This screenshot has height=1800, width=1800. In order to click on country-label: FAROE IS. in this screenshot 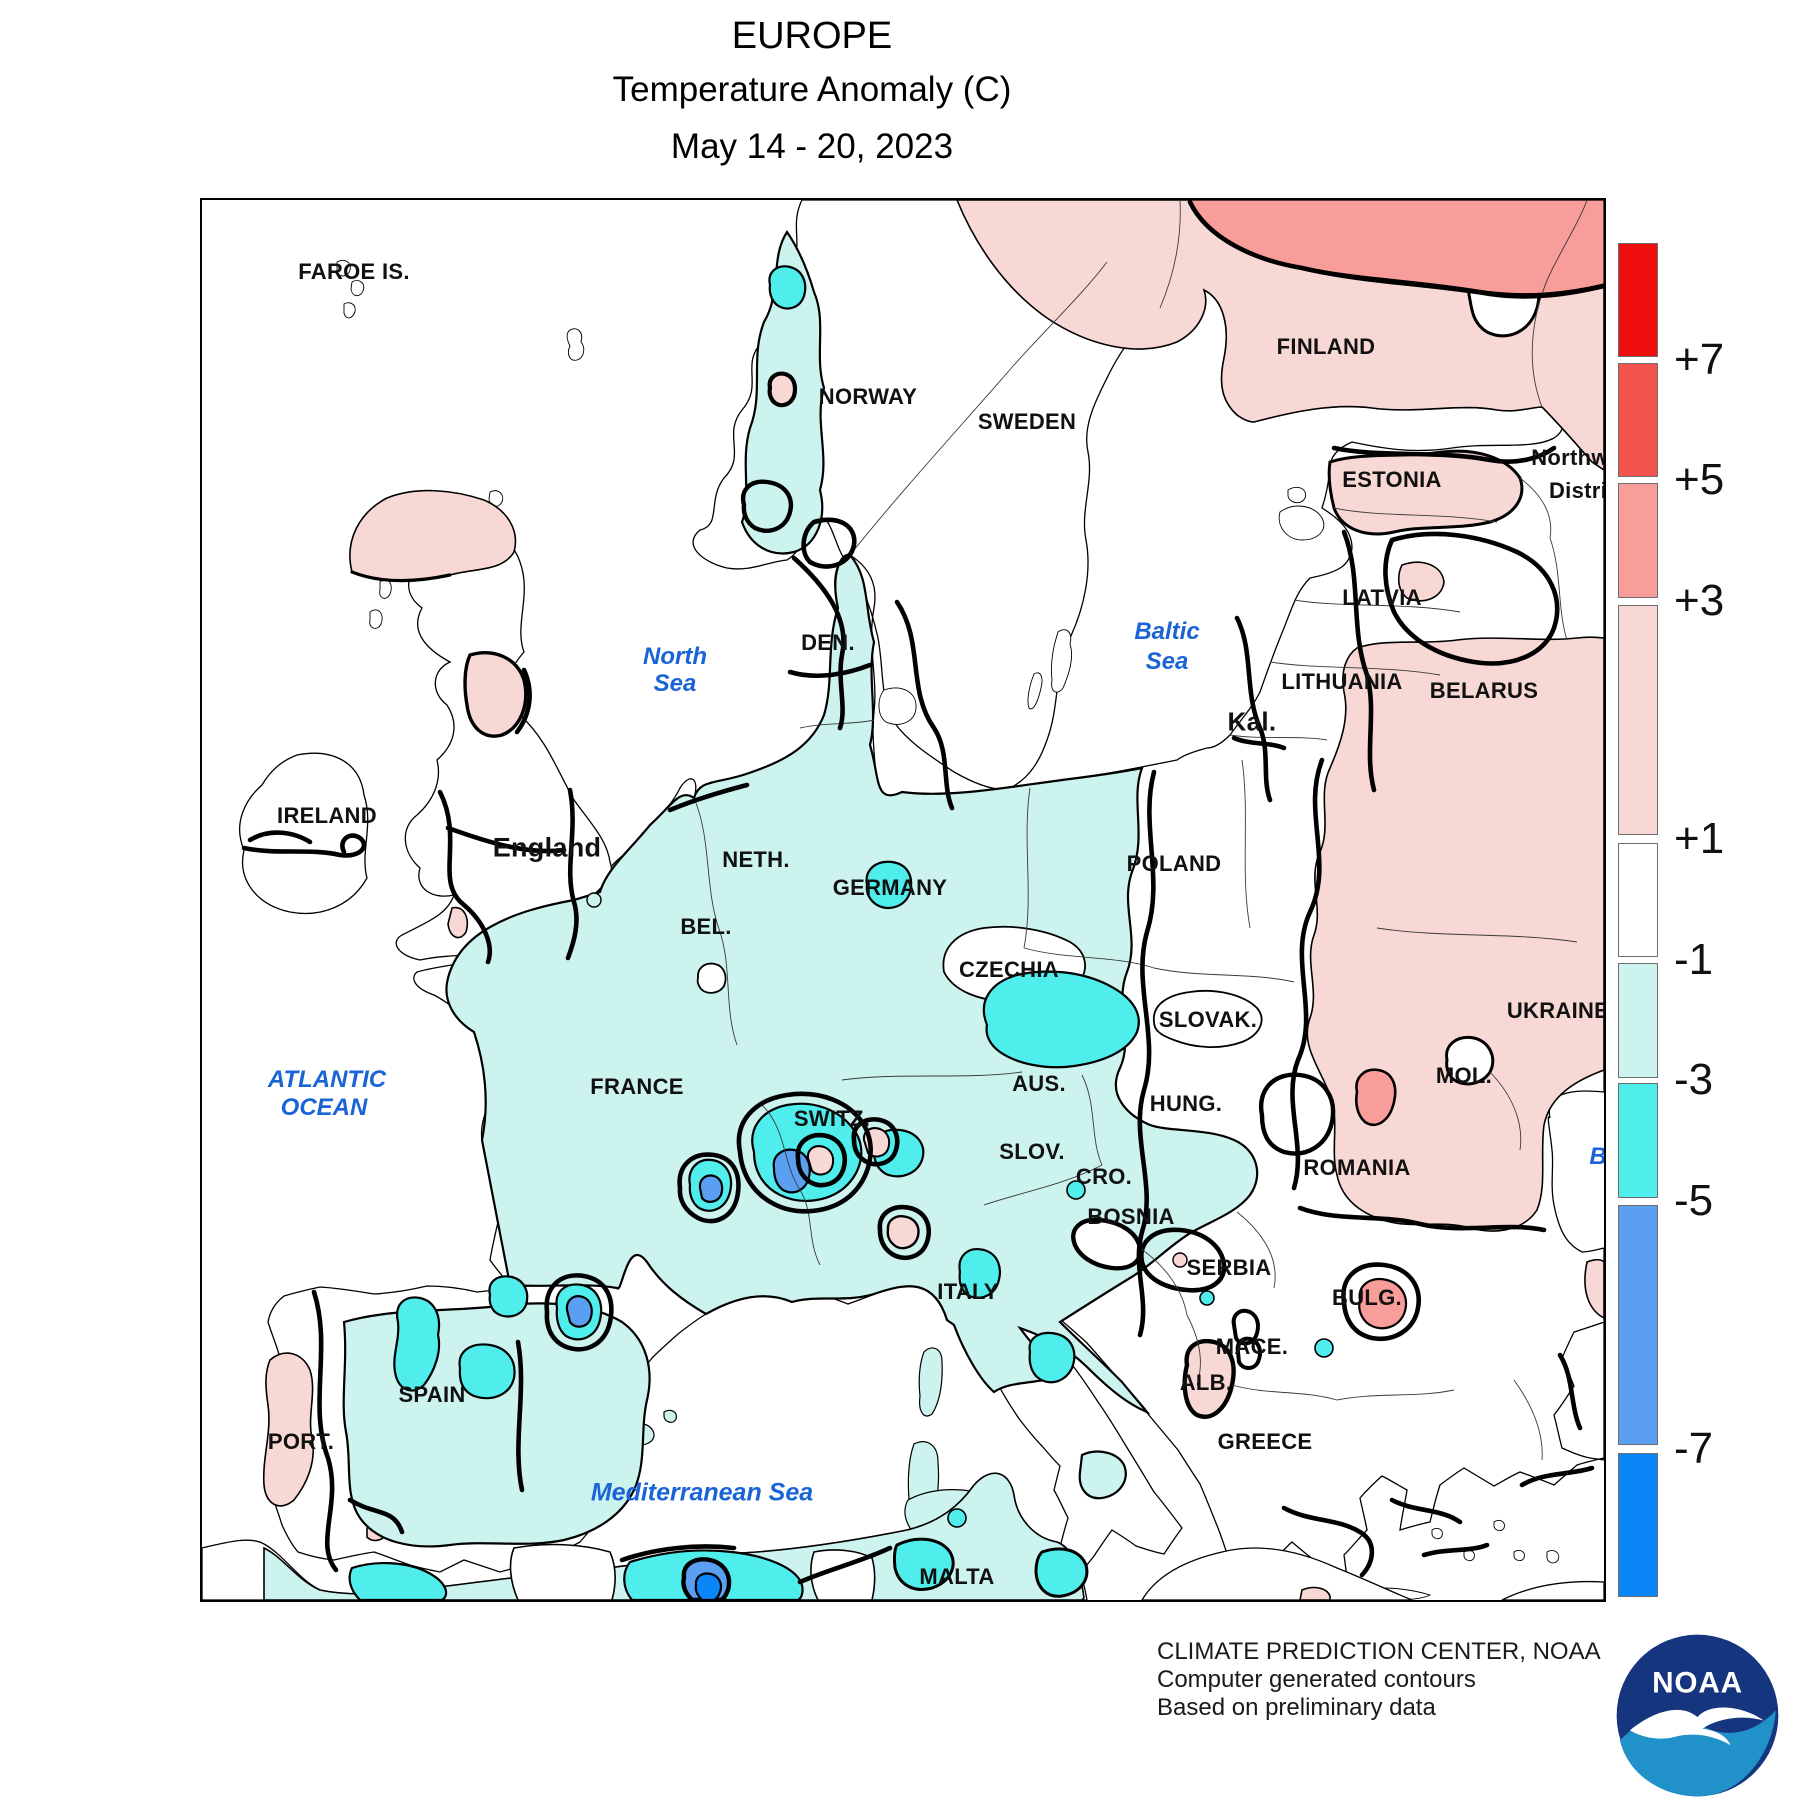, I will do `click(354, 271)`.